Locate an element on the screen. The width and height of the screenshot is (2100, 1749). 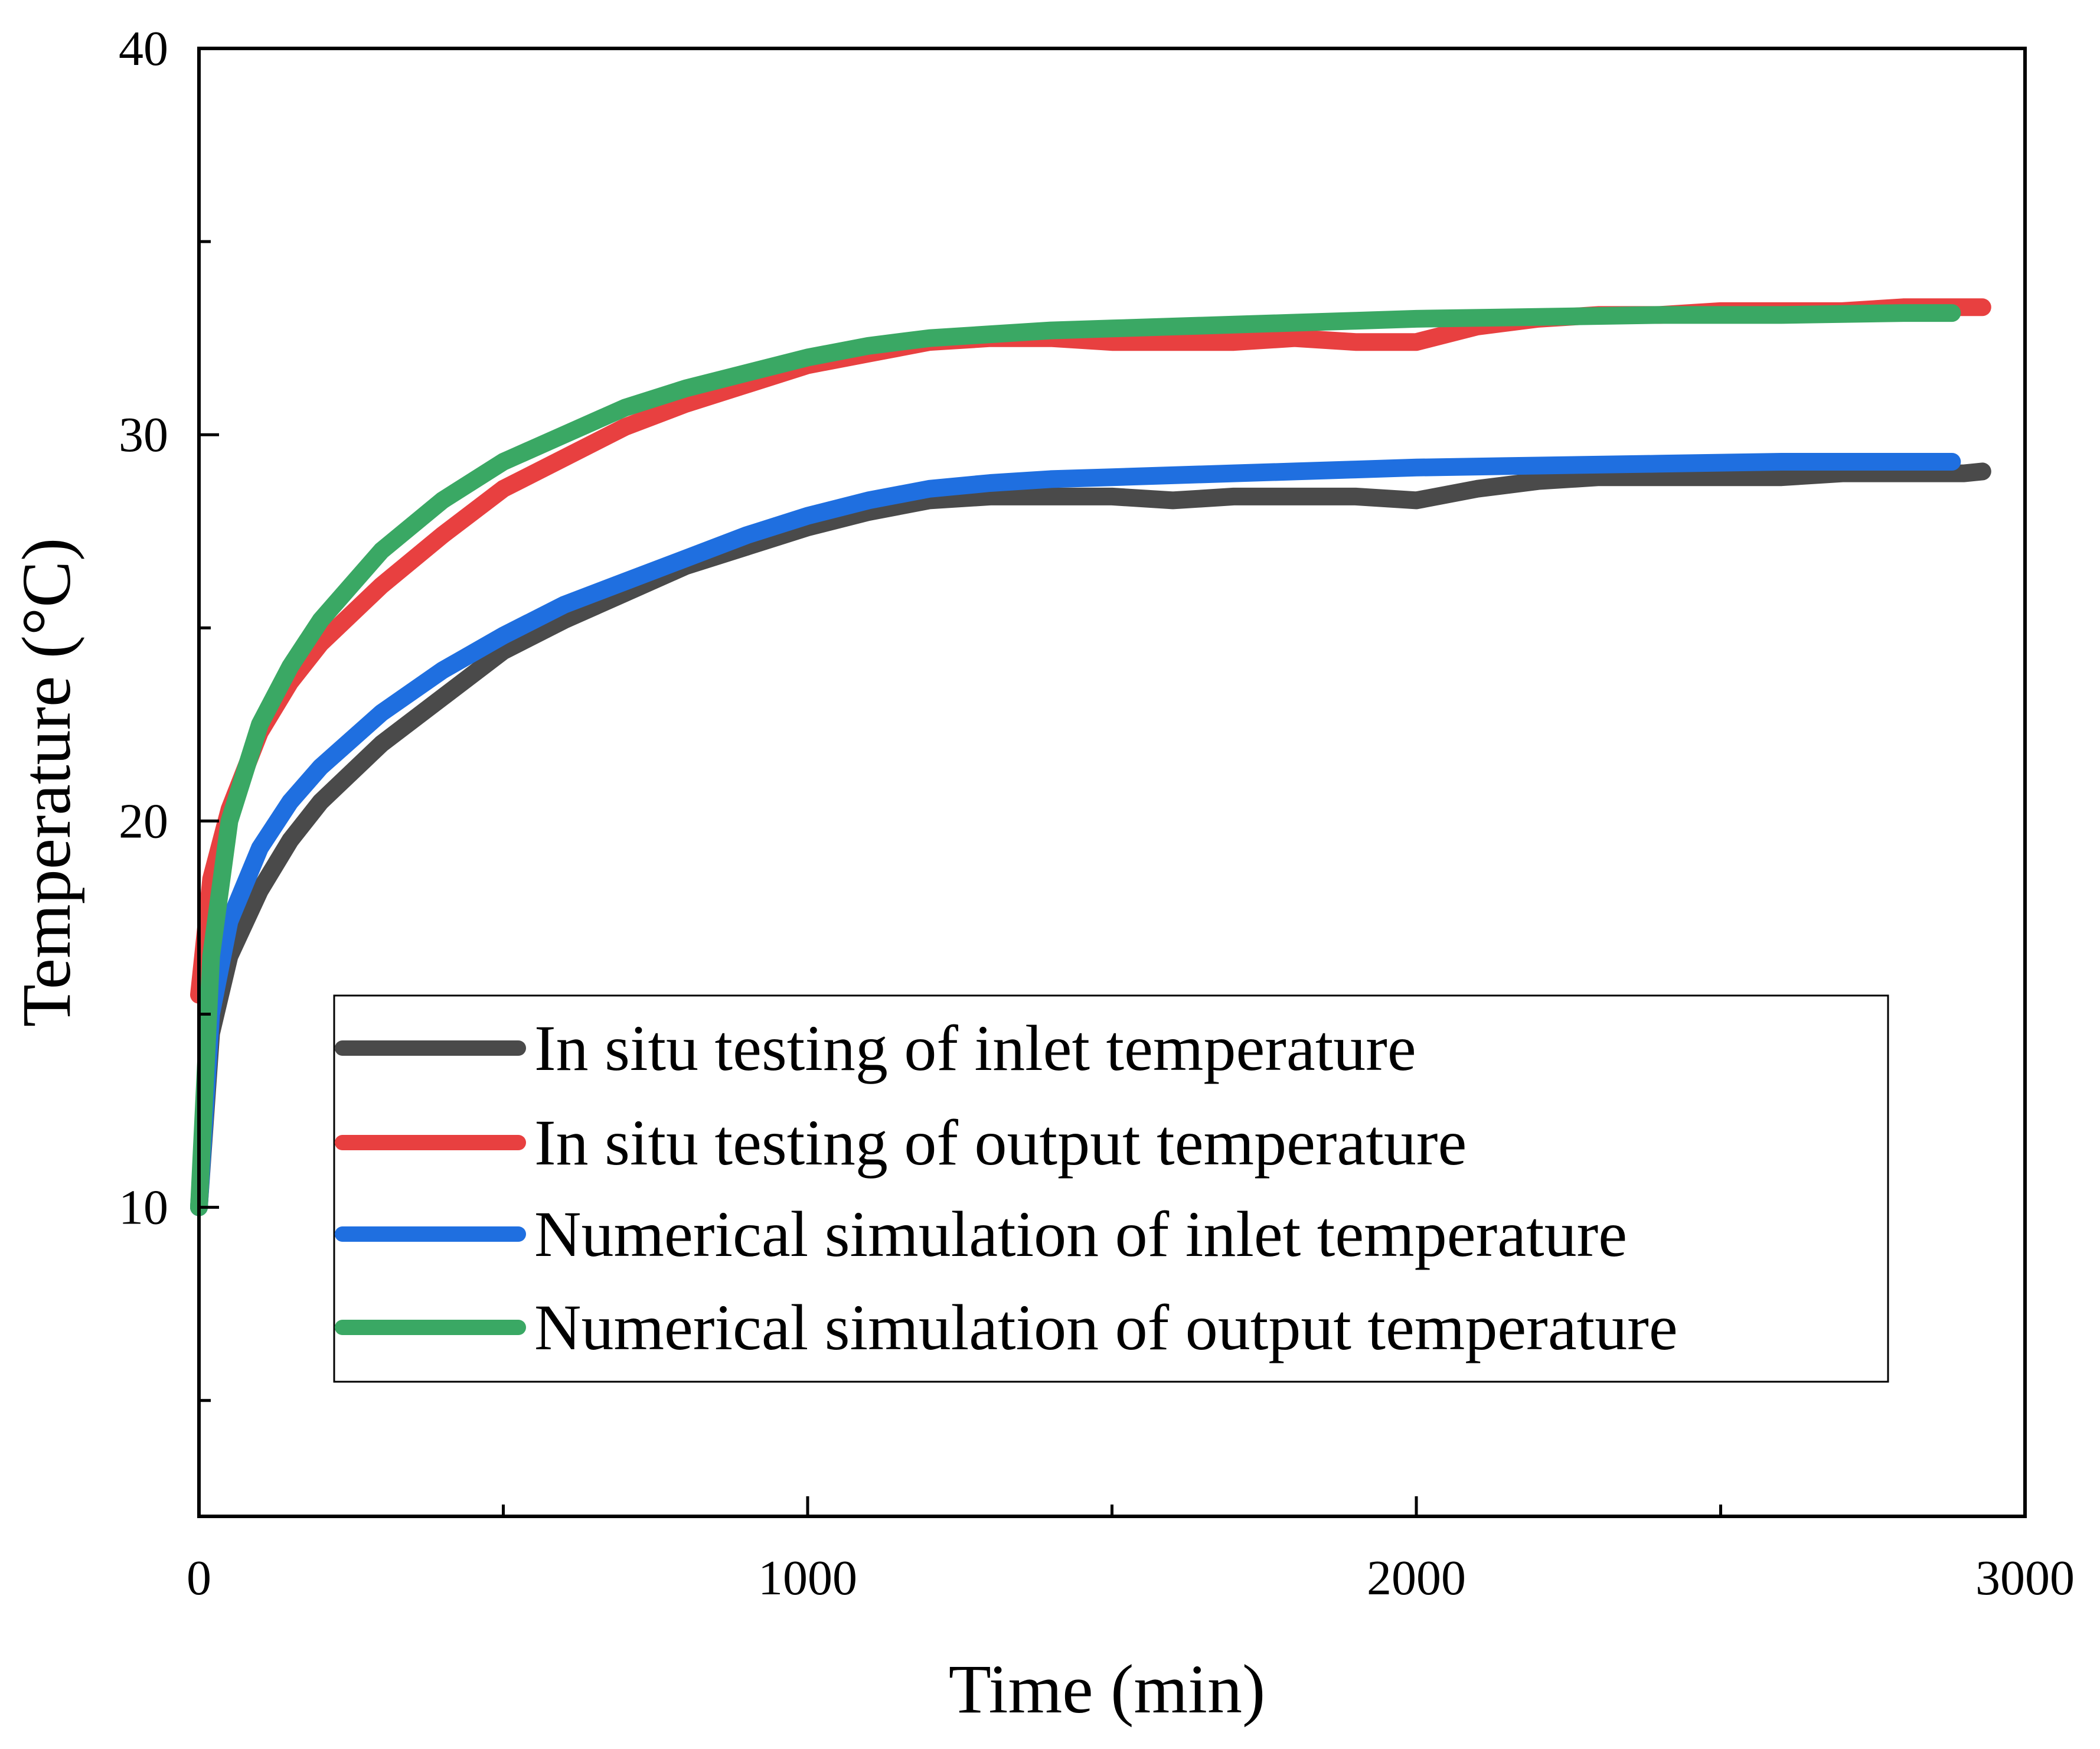
y-tick-label: 10 is located at coordinates (143, 1207).